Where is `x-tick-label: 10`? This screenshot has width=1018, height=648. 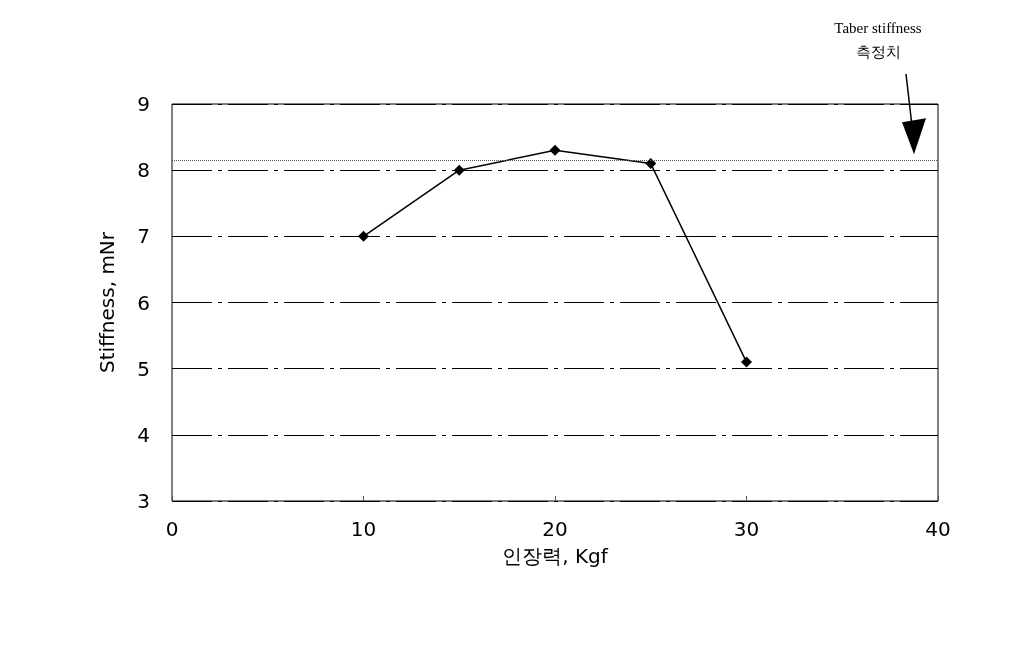
x-tick-label: 10 is located at coordinates (363, 529).